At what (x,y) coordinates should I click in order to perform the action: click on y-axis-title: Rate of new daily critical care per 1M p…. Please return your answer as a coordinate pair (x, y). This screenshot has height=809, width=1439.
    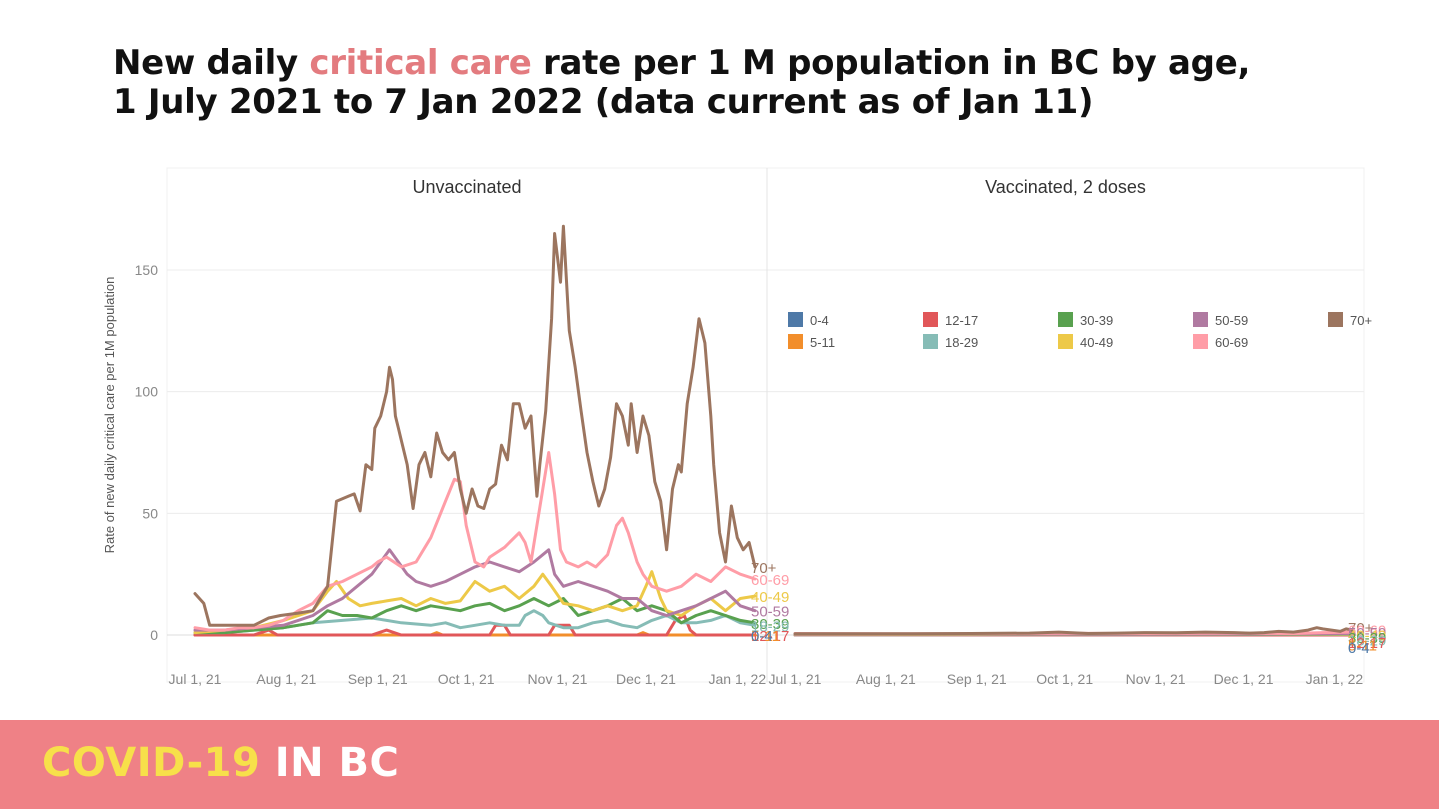
    Looking at the image, I should click on (109, 415).